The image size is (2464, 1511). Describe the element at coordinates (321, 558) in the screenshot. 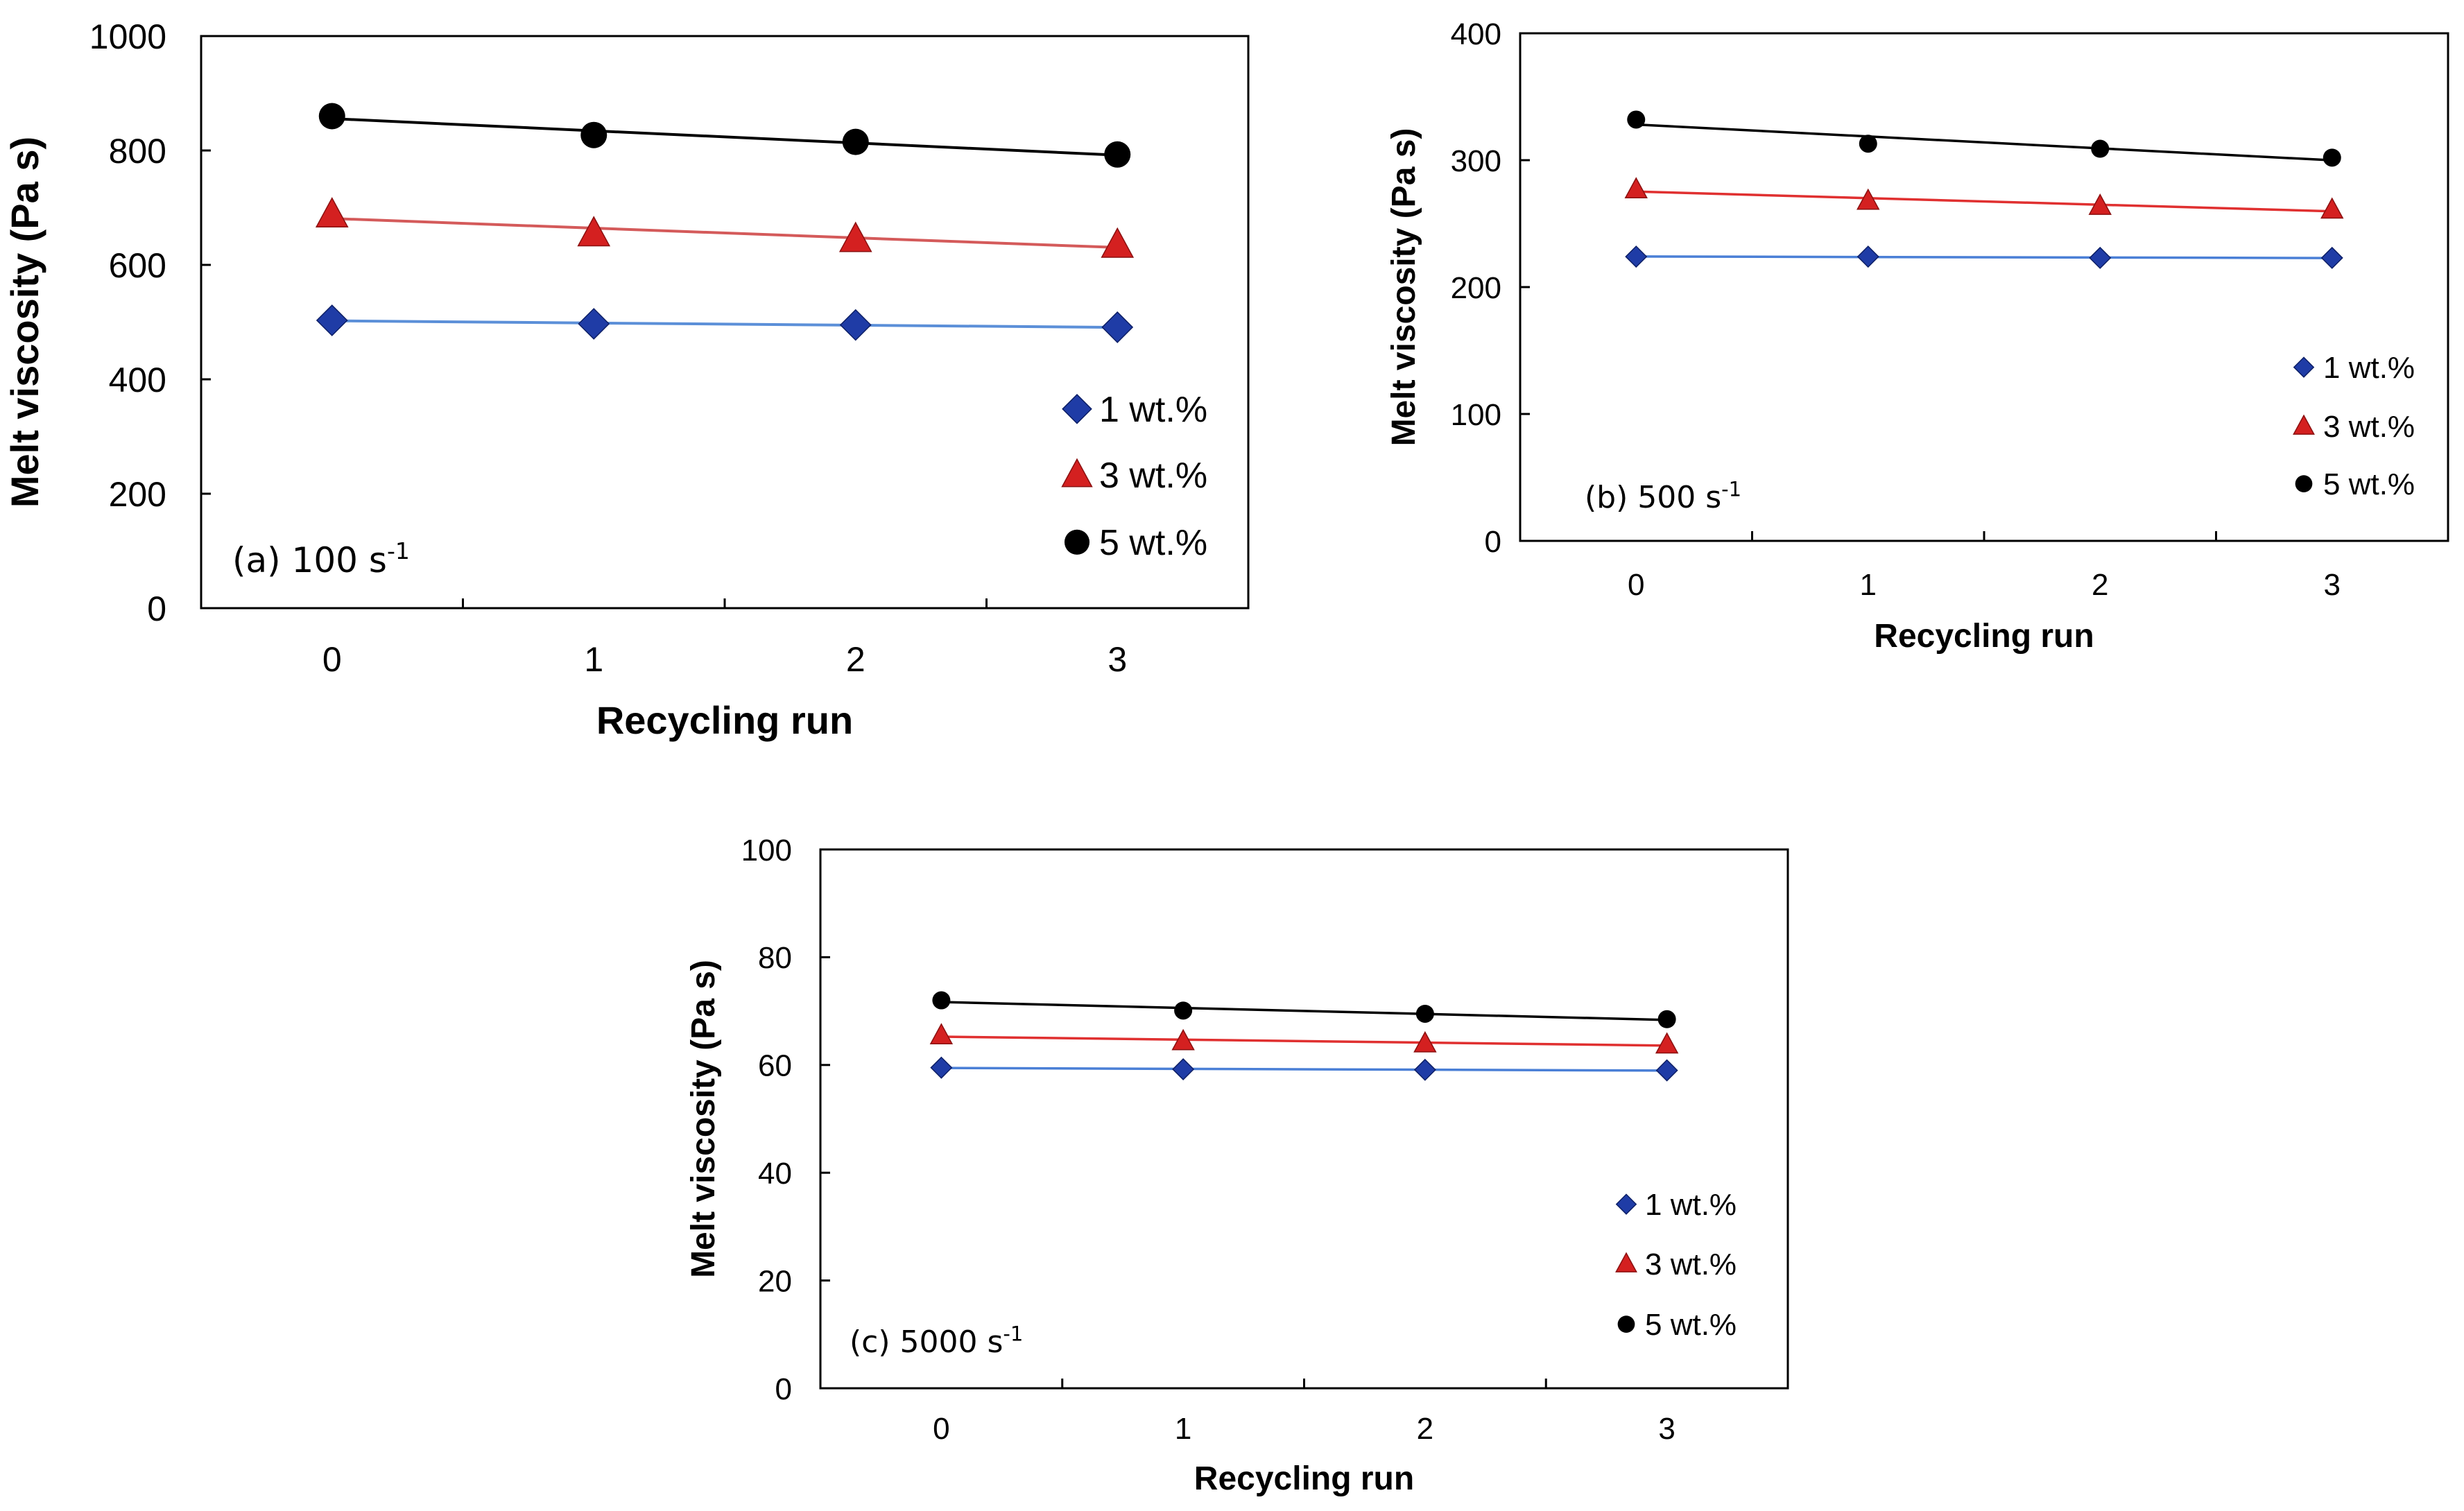

I see `panel-label: (a) 100 s-1` at that location.